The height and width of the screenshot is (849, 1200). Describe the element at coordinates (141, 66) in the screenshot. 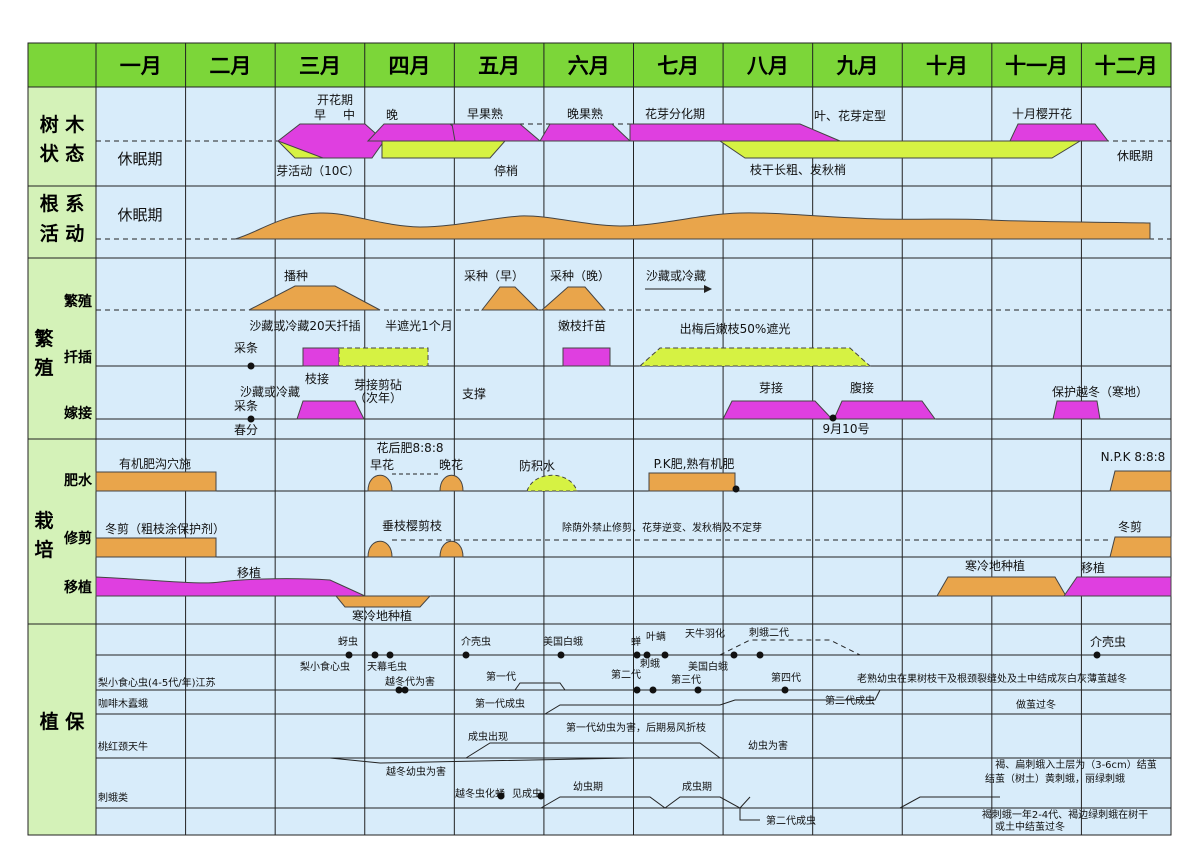

I see `month-header: 一月` at that location.